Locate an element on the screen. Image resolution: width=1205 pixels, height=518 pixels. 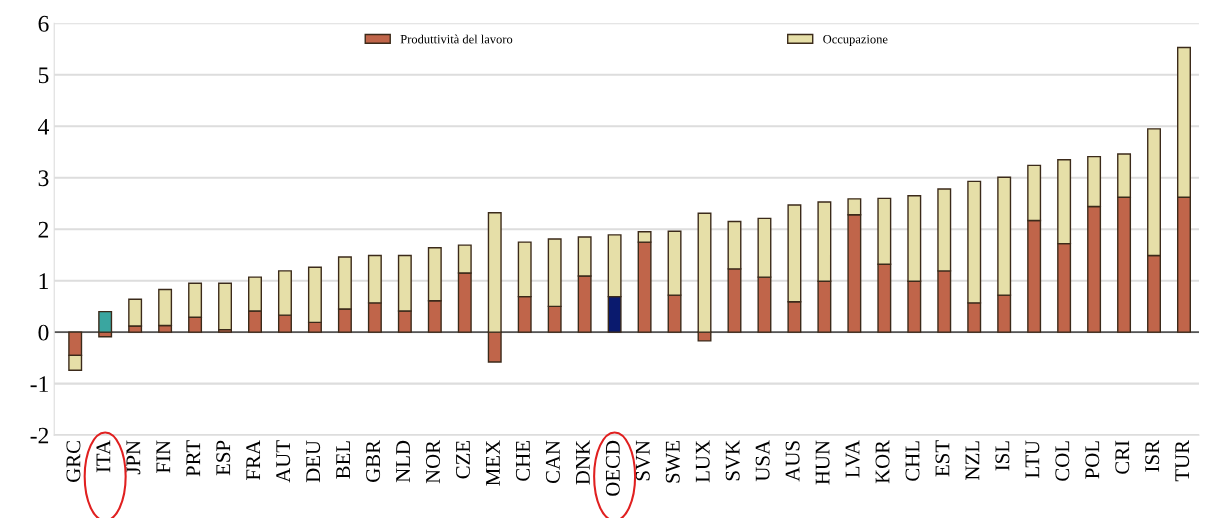
y-tick-label: 2 is located at coordinates (43, 229).